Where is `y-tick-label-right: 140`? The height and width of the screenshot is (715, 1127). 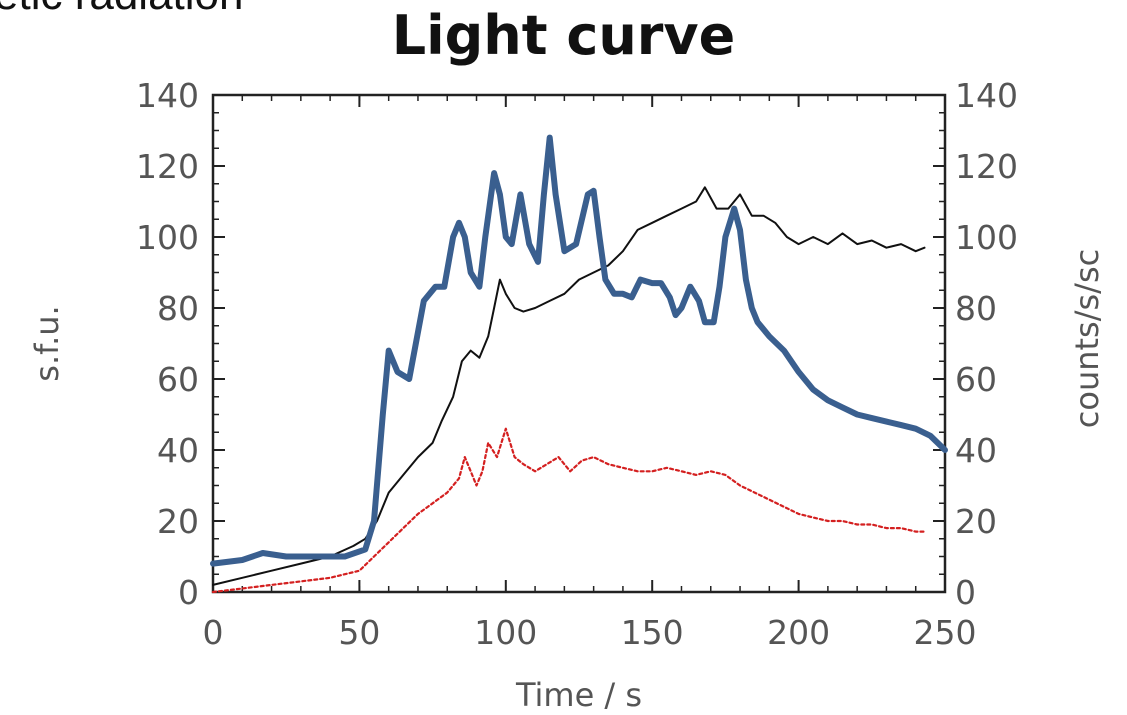
y-tick-label-right: 140 is located at coordinates (986, 95).